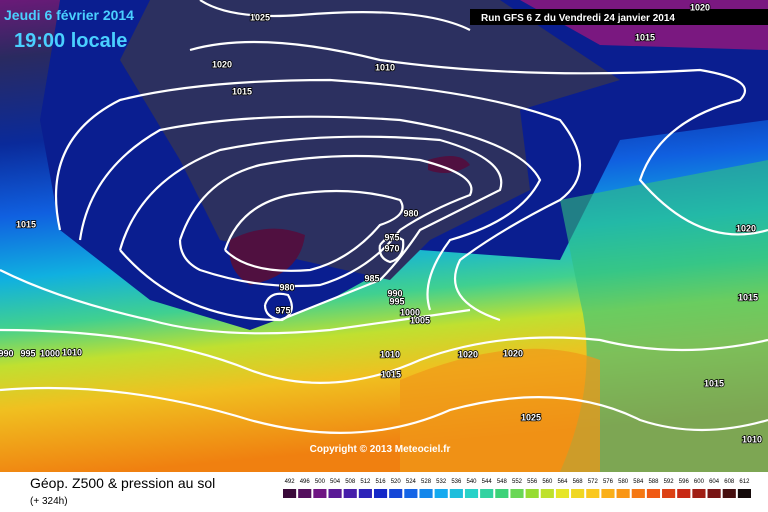  Describe the element at coordinates (532, 482) in the screenshot. I see `legend-label: 556` at that location.